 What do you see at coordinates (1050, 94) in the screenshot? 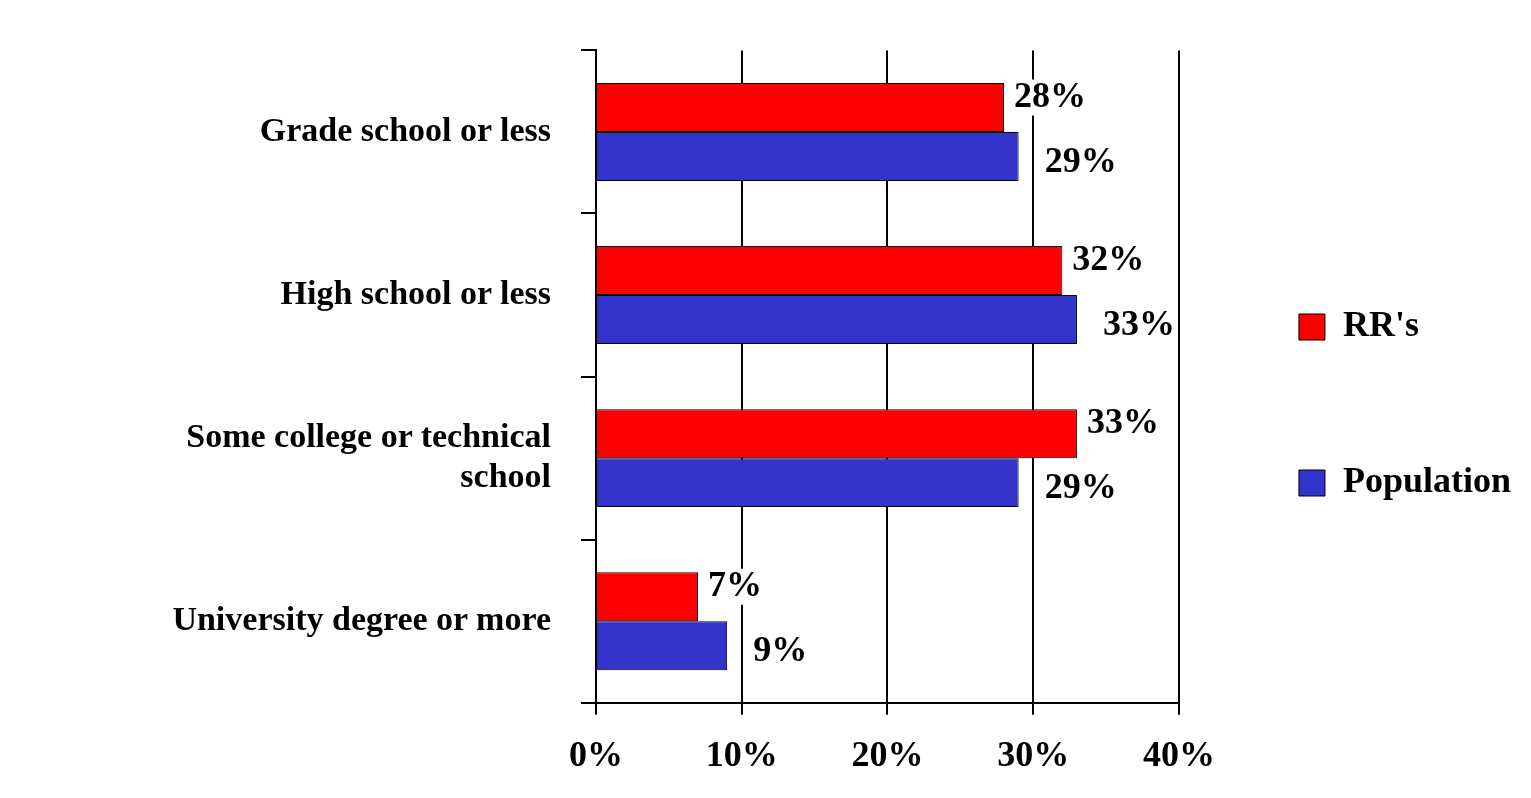
I see `data-label: 28%` at bounding box center [1050, 94].